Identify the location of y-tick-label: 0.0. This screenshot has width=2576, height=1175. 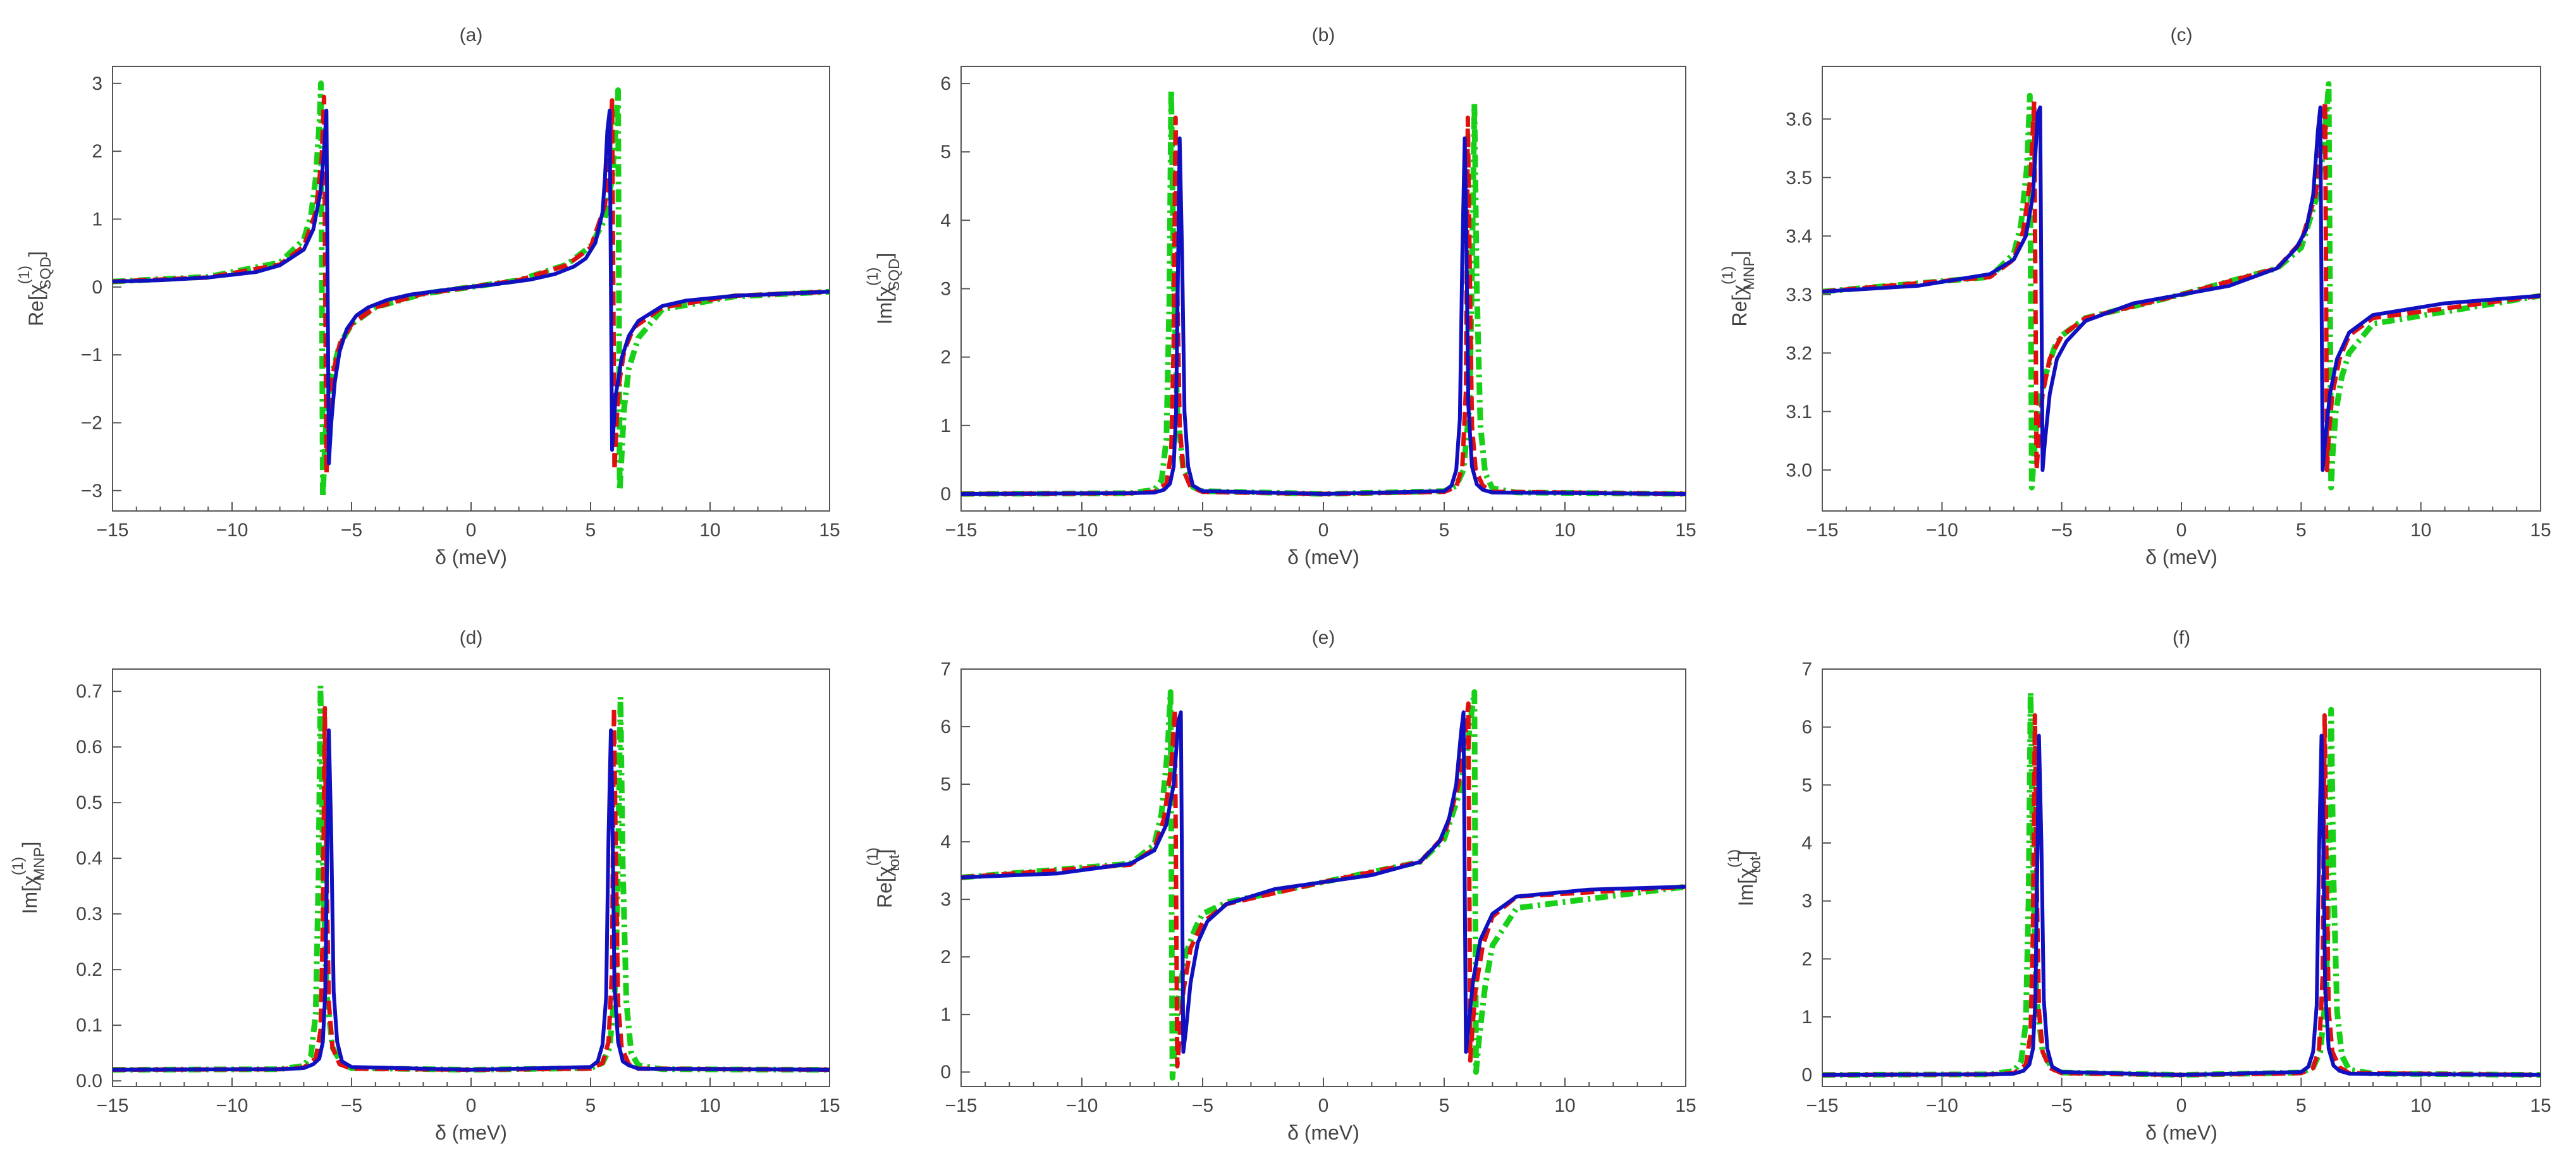
(89, 1081).